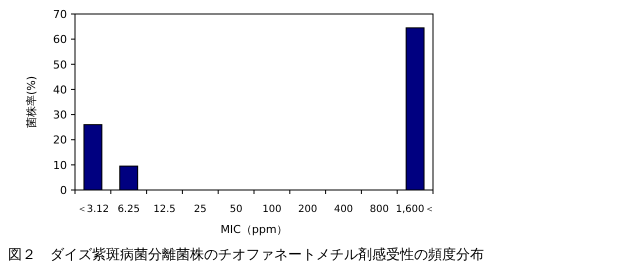 This screenshot has width=620, height=272. Describe the element at coordinates (60, 39) in the screenshot. I see `y-tick-label: 60` at that location.